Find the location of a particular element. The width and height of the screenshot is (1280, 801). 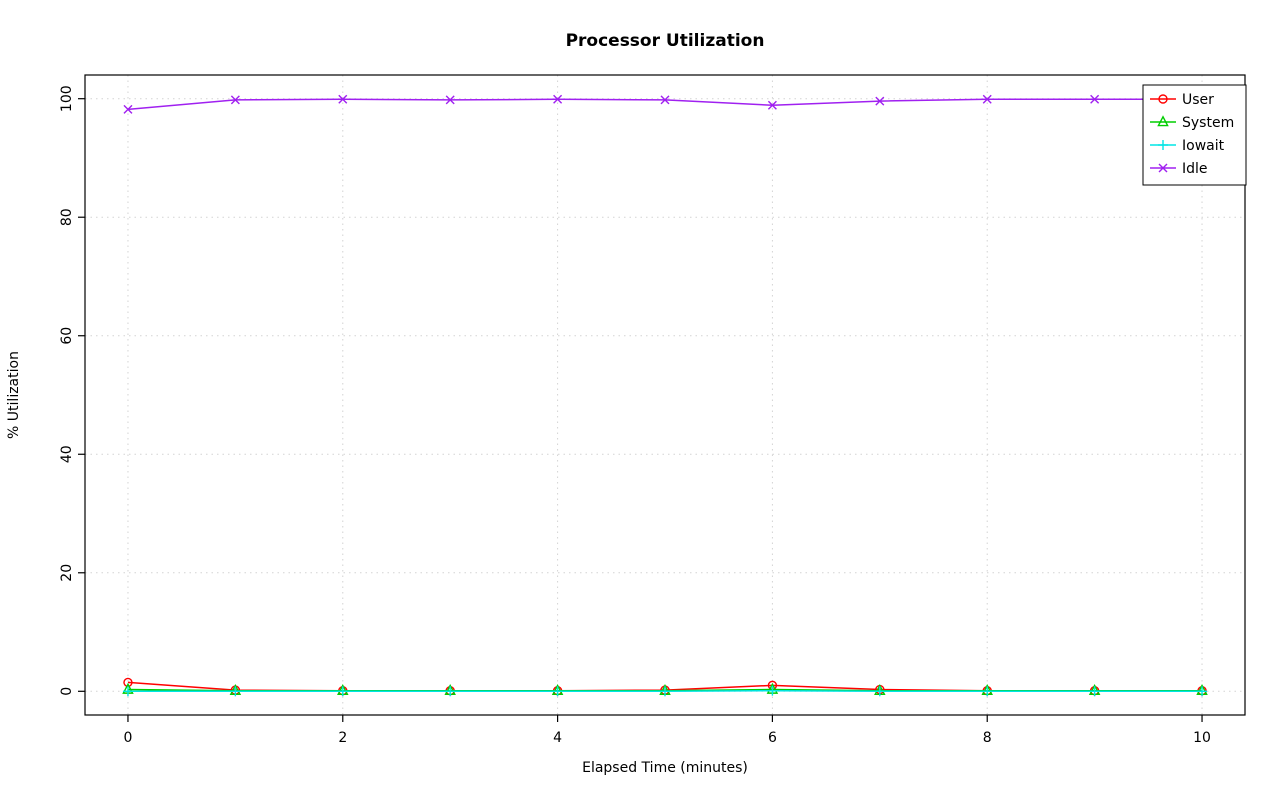

x-tick-label: 6 is located at coordinates (772, 738).